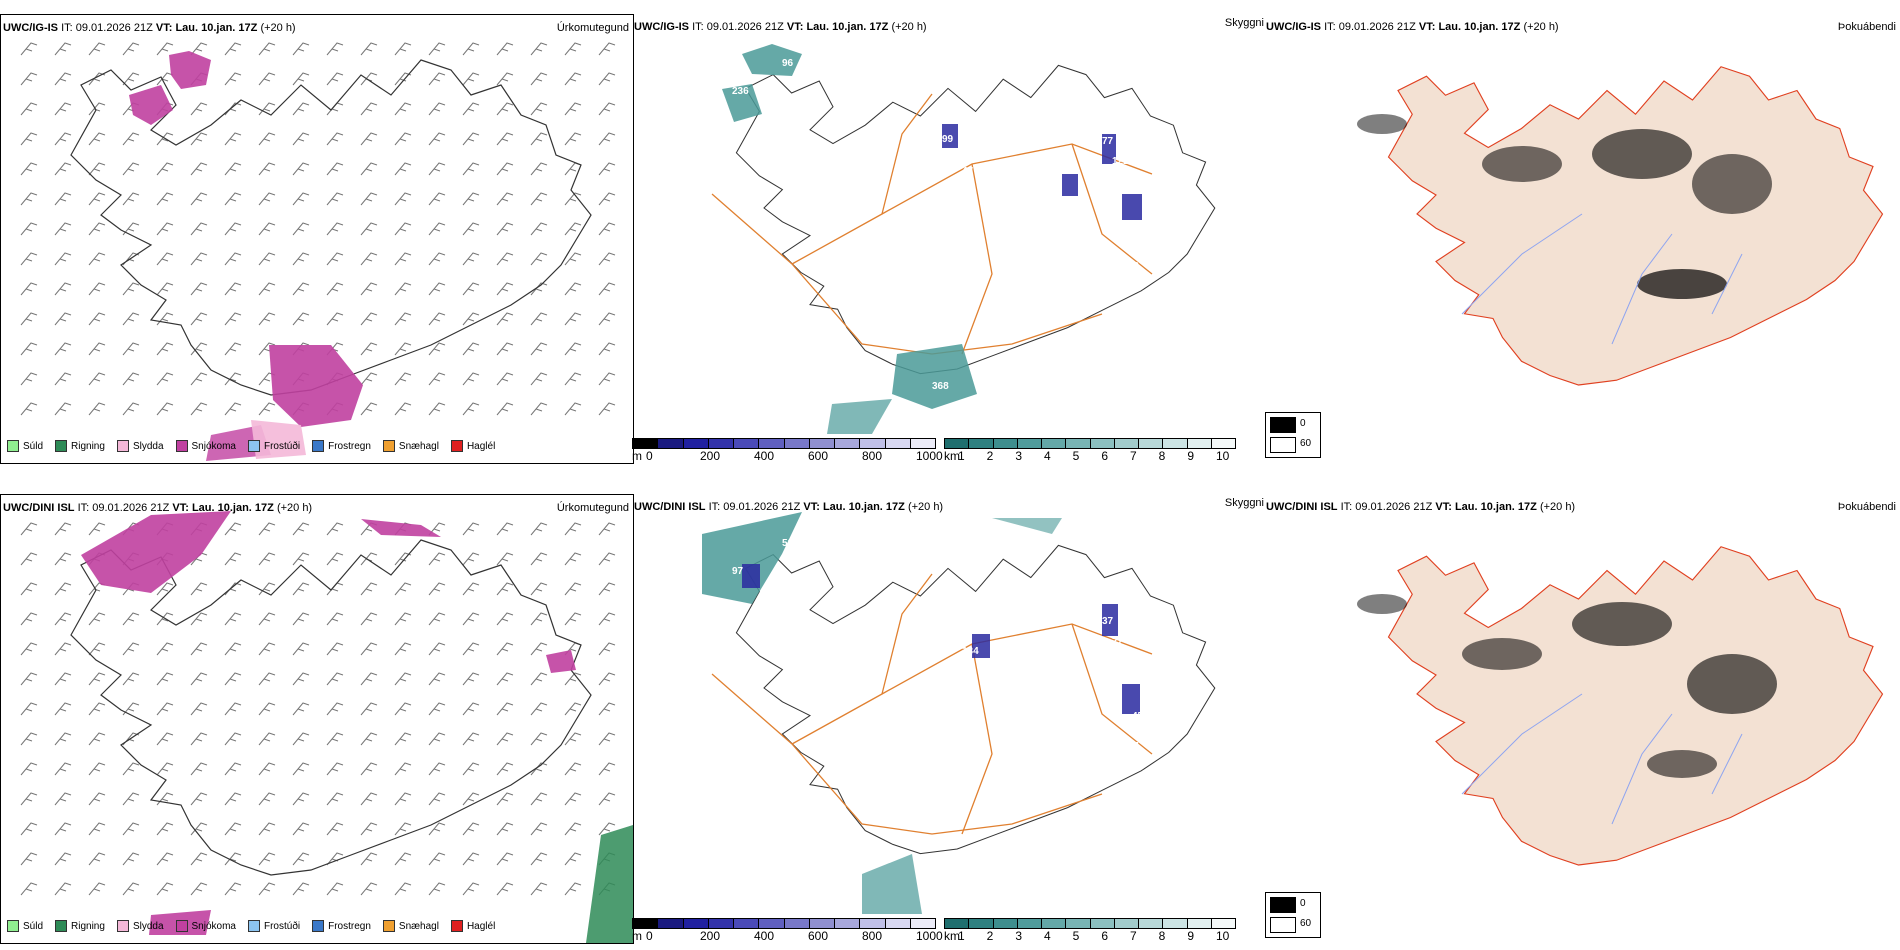 This screenshot has width=1900, height=950. Describe the element at coordinates (418, 446) in the screenshot. I see `precip-legend-label: Snæhagl` at that location.